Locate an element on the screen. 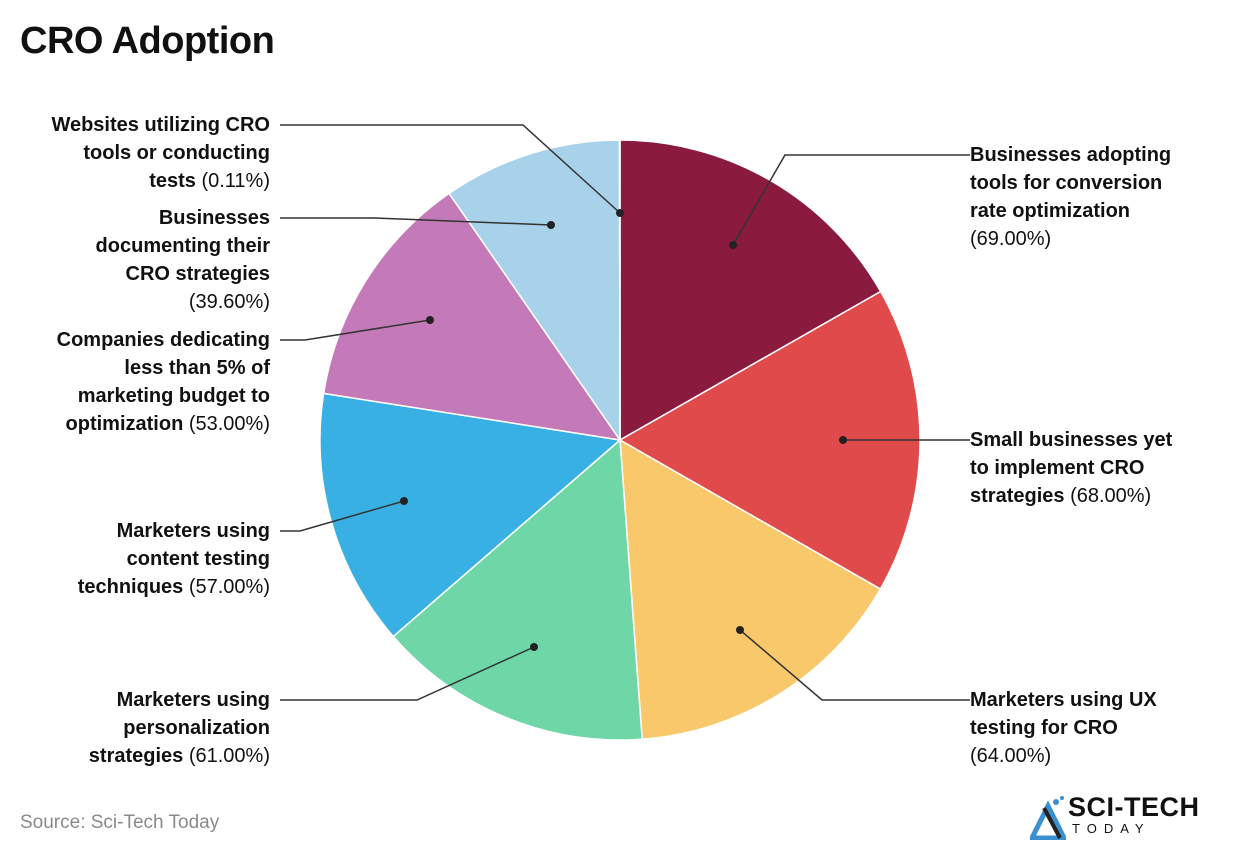 The width and height of the screenshot is (1240, 856). slice-label-line: CRO strategies is located at coordinates (140, 274).